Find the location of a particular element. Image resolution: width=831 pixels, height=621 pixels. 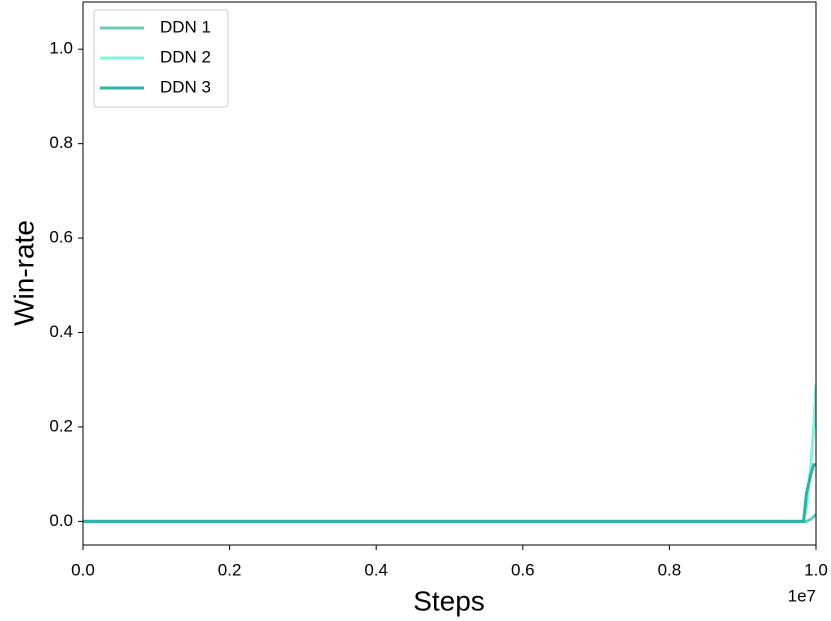

y-tick-label: 0.4 is located at coordinates (61, 331).